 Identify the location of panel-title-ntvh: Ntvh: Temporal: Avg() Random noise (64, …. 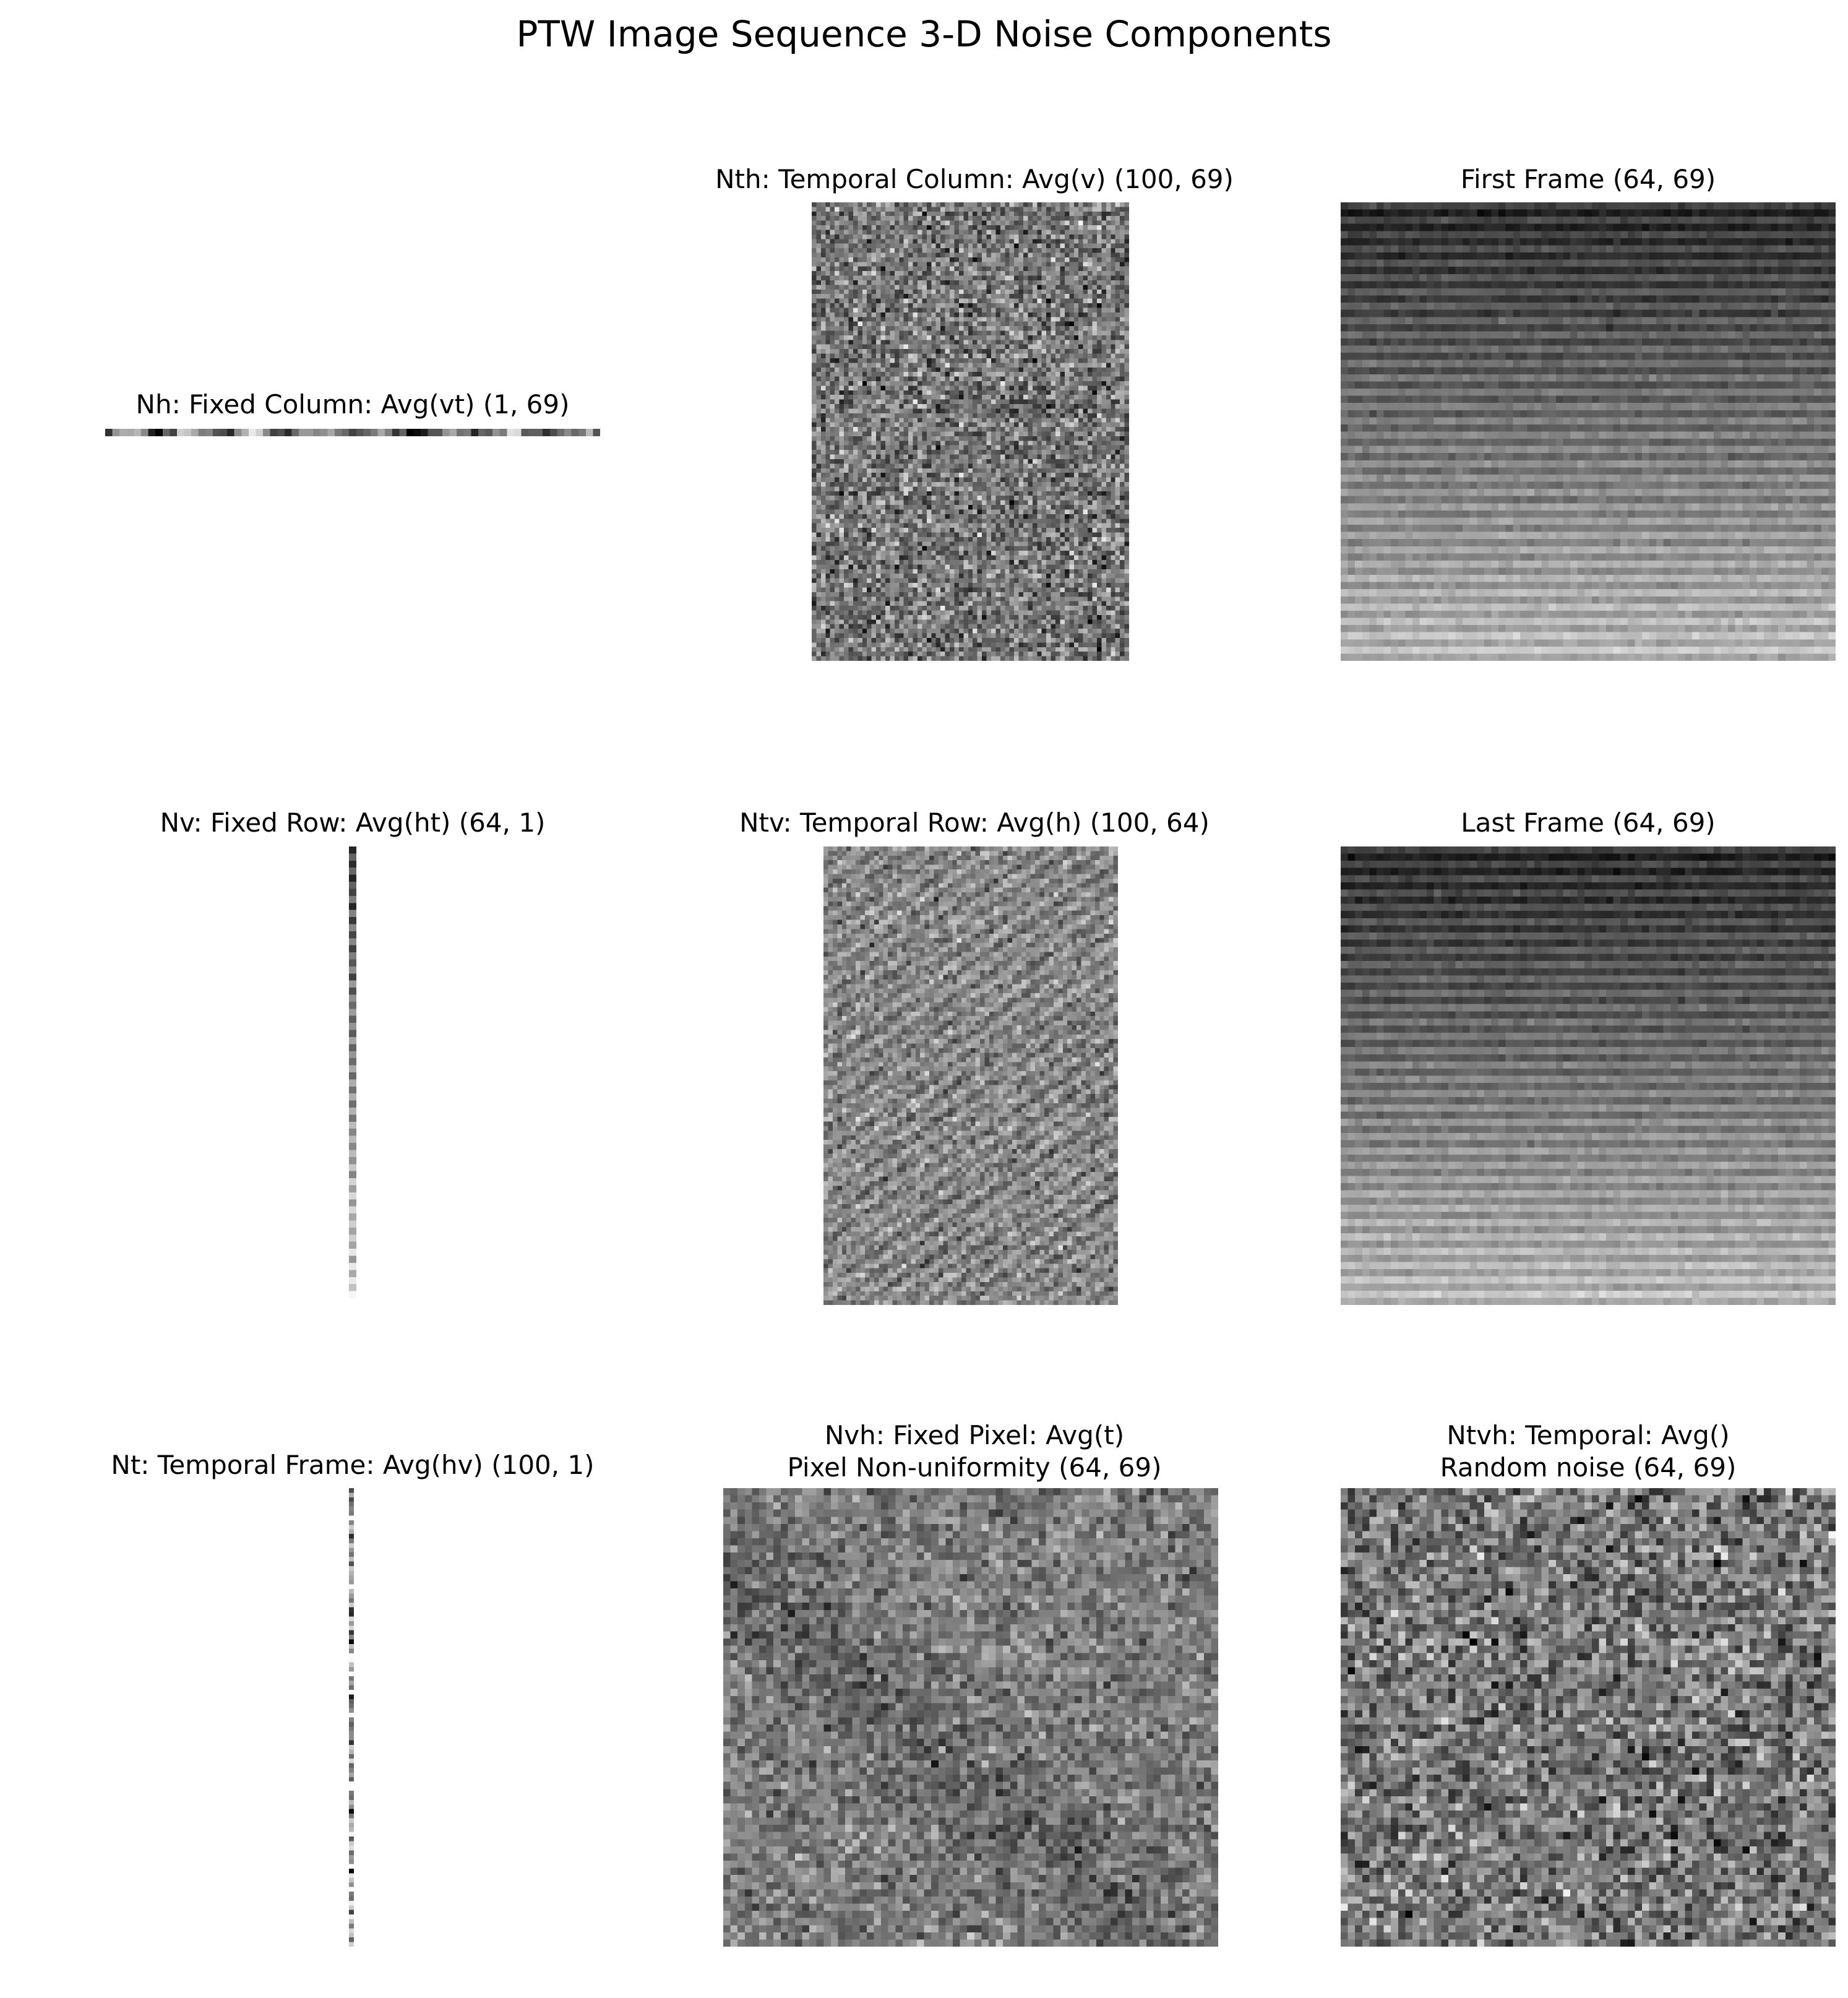
(1589, 1452).